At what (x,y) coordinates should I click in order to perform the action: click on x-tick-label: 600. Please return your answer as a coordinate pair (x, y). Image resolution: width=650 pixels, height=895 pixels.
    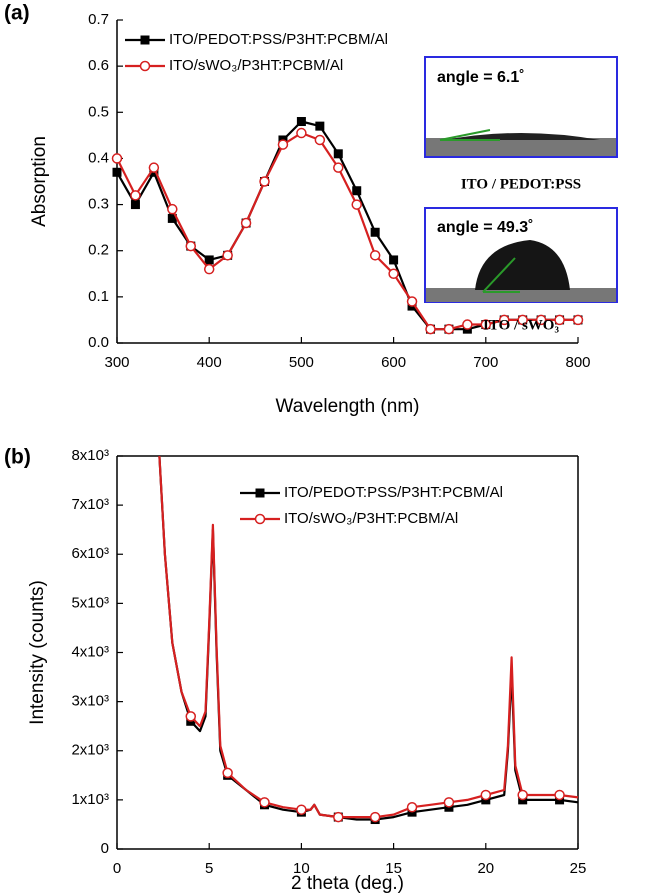
    Looking at the image, I should click on (393, 362).